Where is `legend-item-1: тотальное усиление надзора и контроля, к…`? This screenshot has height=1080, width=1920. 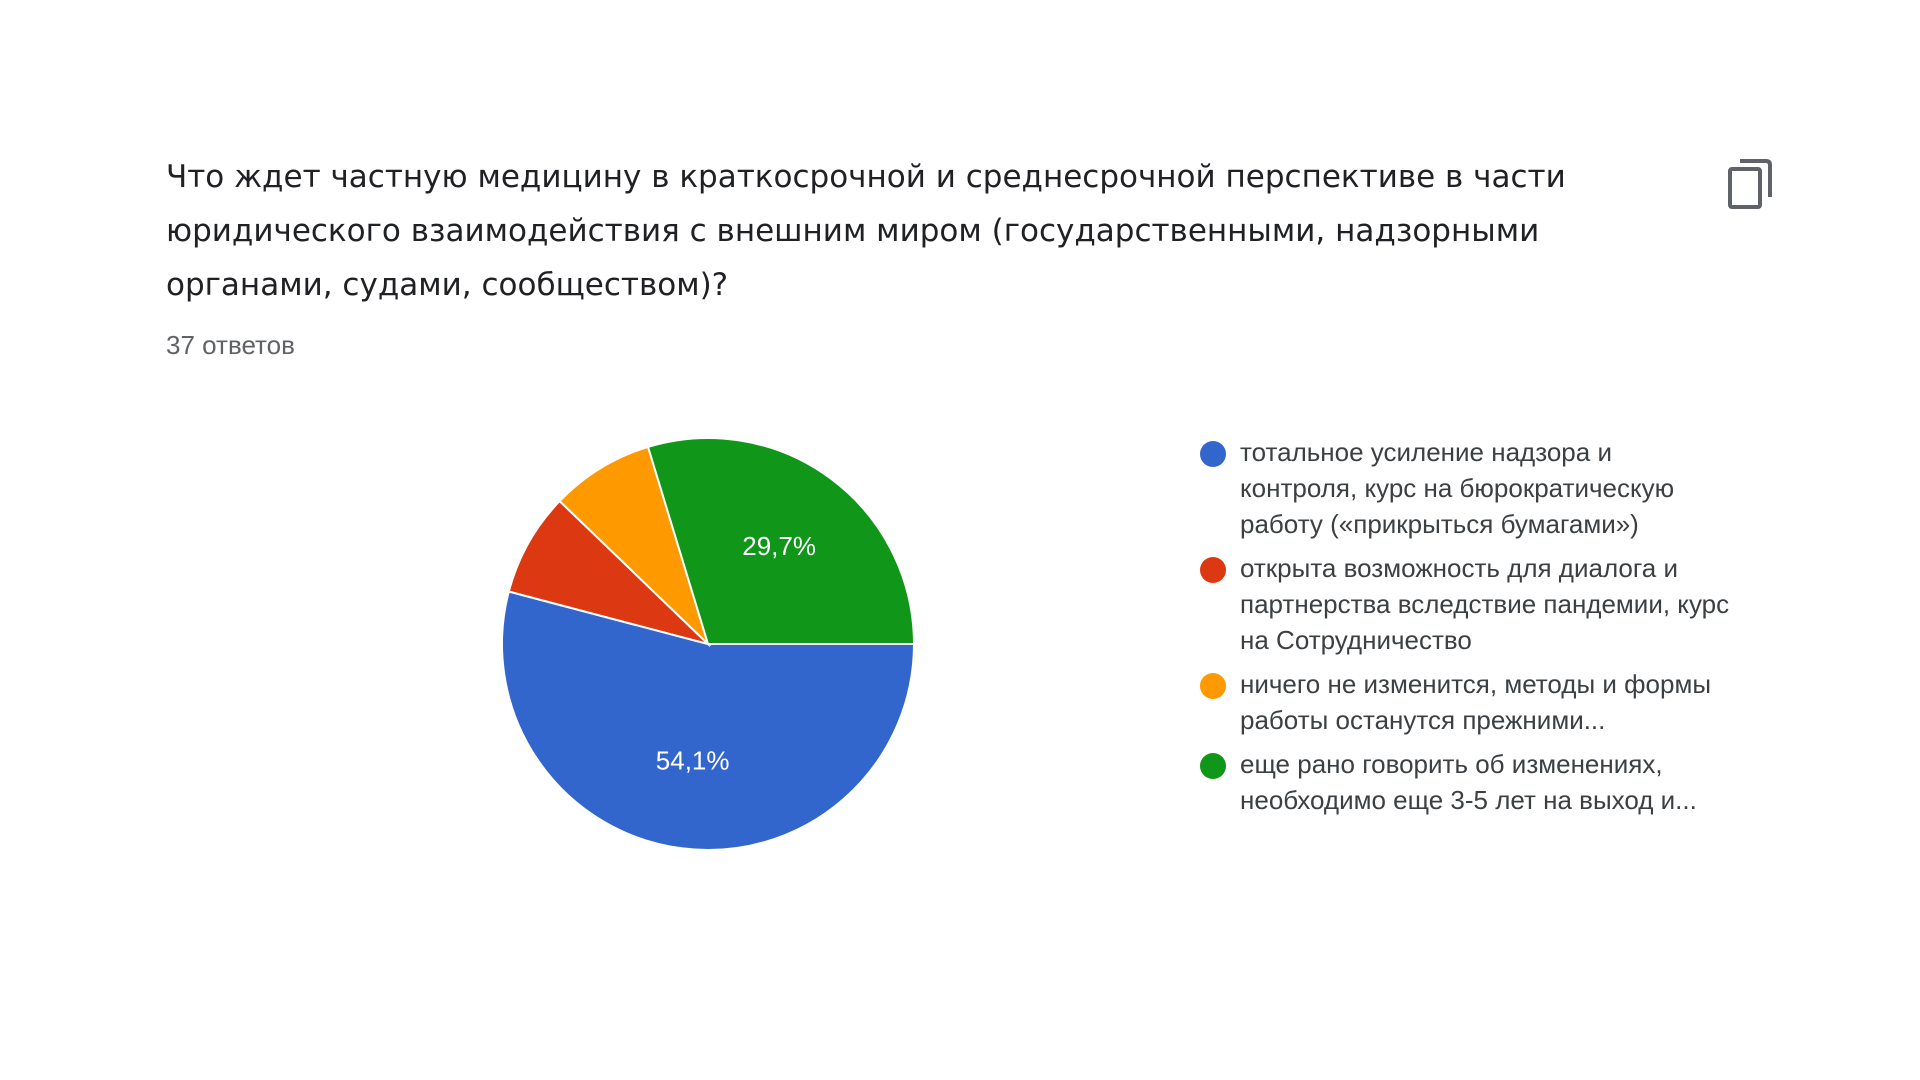
legend-item-1: тотальное усиление надзора и контроля, к… is located at coordinates (1470, 488).